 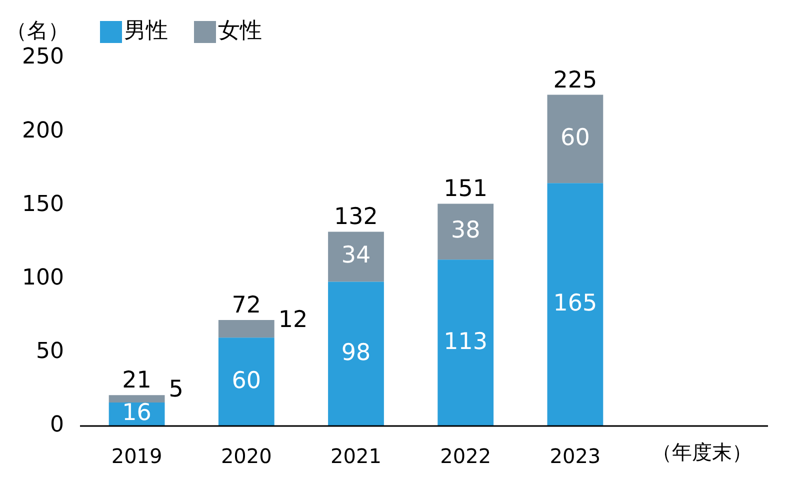 I want to click on x-axis-title: （年度末）, so click(x=702, y=452).